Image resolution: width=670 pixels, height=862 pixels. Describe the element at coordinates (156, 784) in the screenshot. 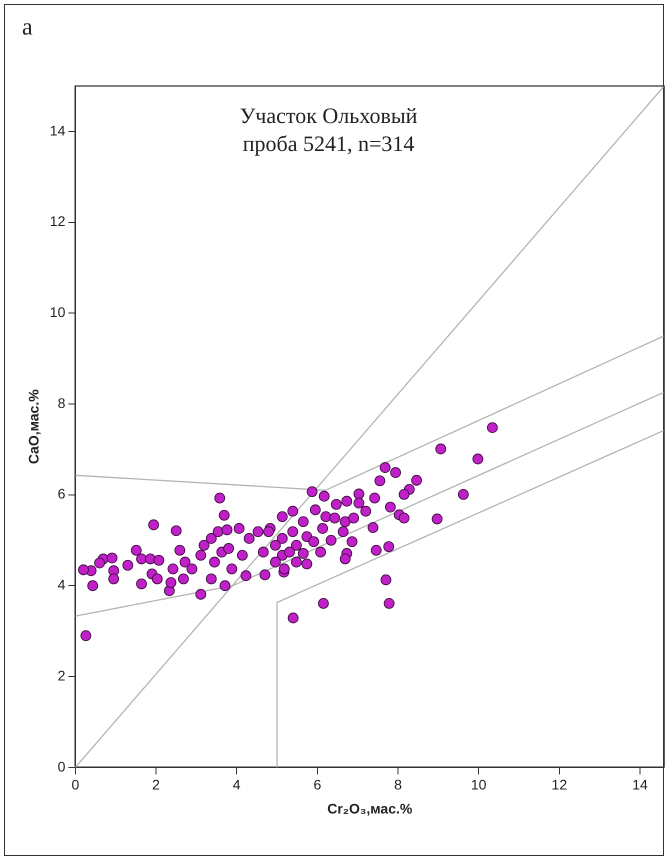

I see `x-tick-label: 2` at that location.